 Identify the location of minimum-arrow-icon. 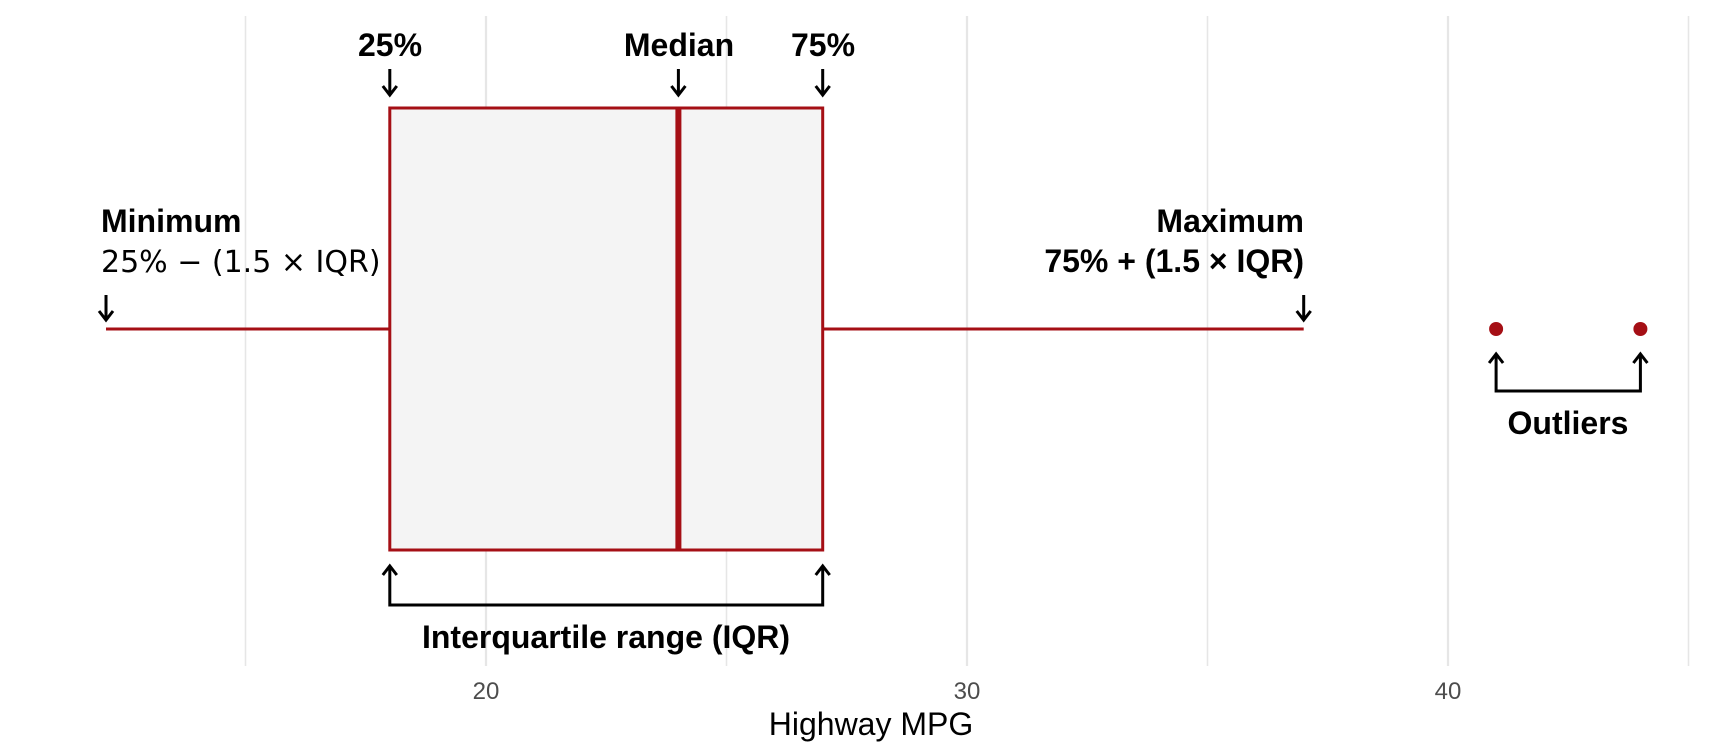
(106, 309).